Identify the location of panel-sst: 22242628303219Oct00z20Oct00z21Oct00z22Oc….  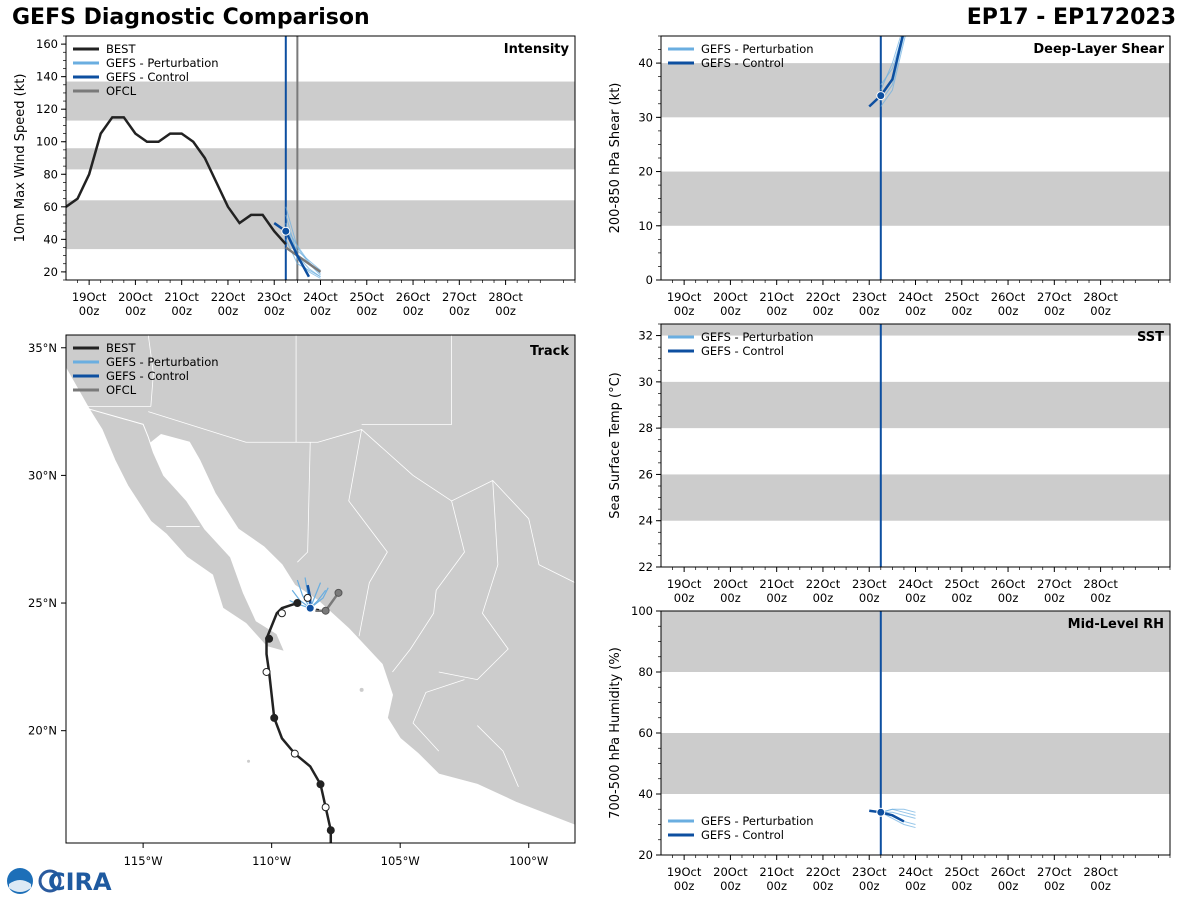
(889, 464).